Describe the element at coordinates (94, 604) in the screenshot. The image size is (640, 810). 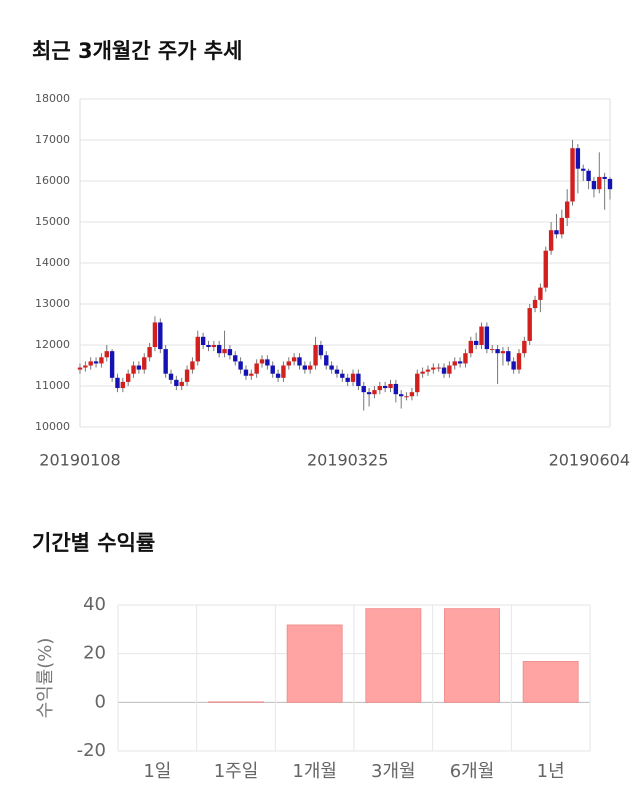
I see `y-tick-label: 40` at that location.